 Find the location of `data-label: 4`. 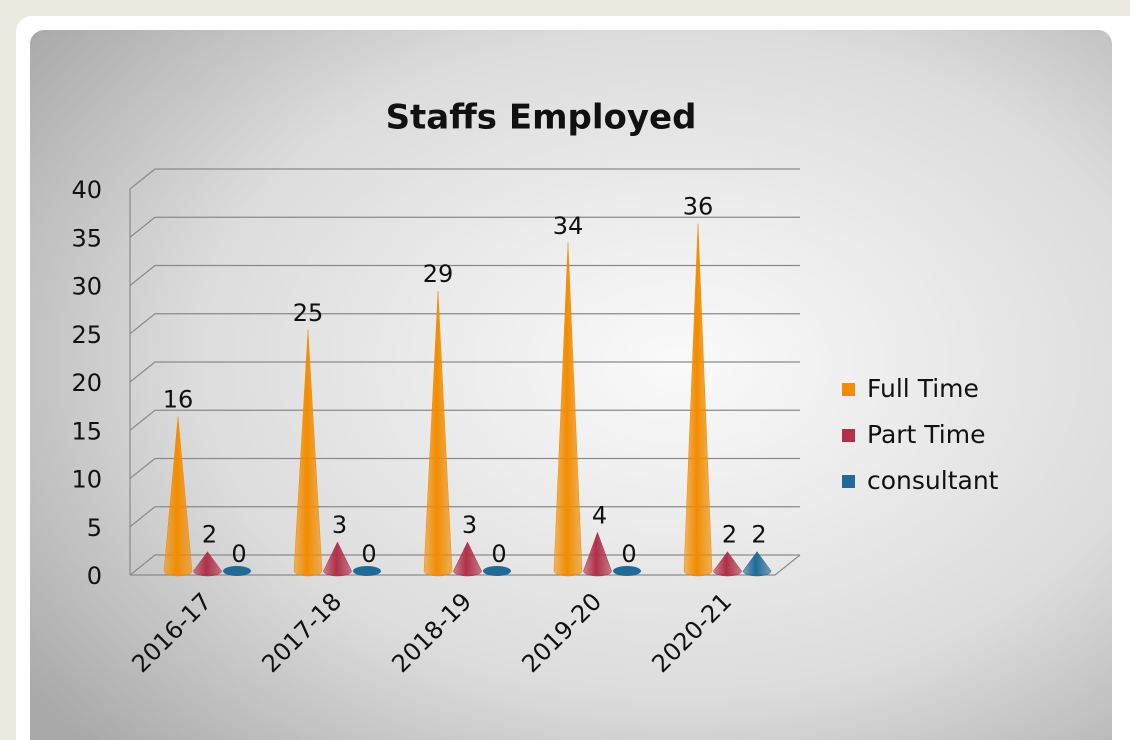

data-label: 4 is located at coordinates (599, 515).